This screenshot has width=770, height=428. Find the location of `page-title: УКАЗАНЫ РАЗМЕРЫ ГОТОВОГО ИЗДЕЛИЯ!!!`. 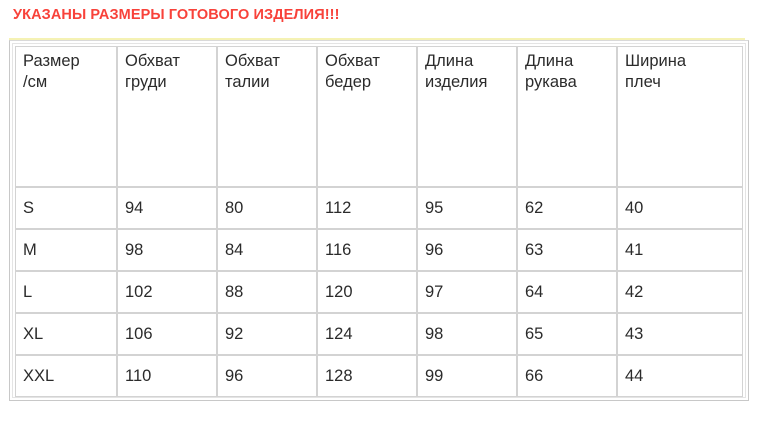

page-title: УКАЗАНЫ РАЗМЕРЫ ГОТОВОГО ИЗДЕЛИЯ!!! is located at coordinates (176, 15).